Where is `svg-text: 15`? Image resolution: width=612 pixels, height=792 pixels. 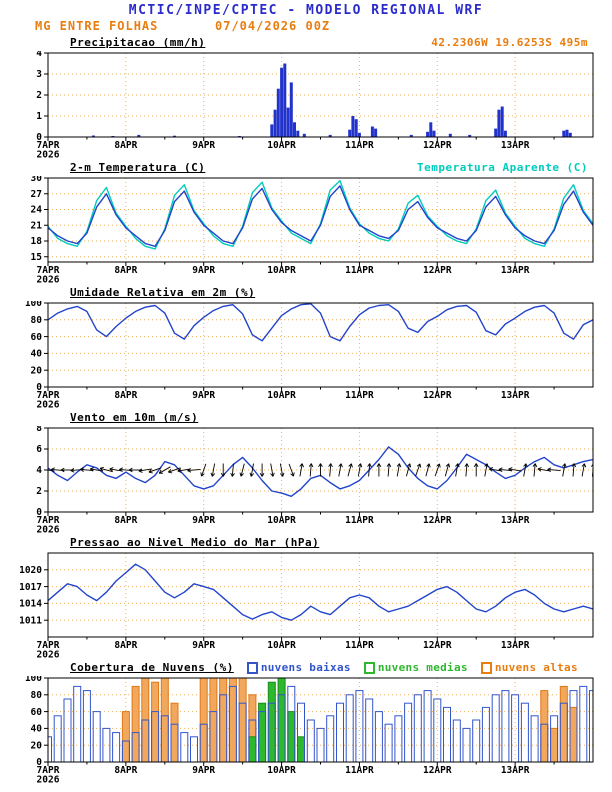 svg-text: 15 is located at coordinates (37, 257).